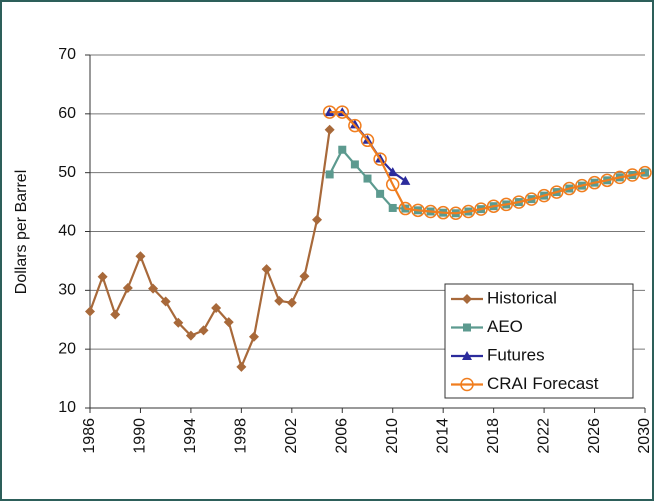 The width and height of the screenshot is (654, 501). What do you see at coordinates (644, 436) in the screenshot?
I see `x-tick-label: 2030` at bounding box center [644, 436].